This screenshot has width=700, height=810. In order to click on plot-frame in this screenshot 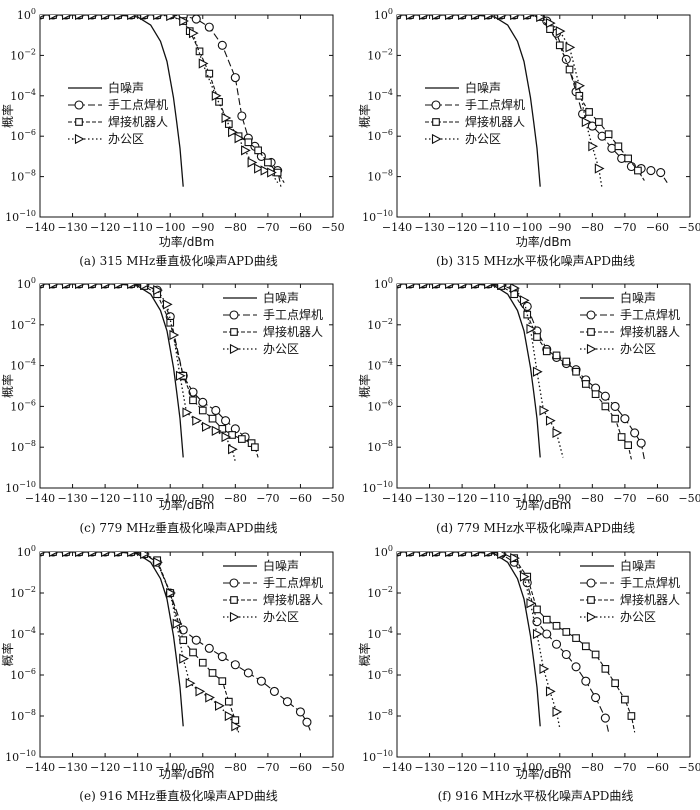, I will do `click(186, 654)`.